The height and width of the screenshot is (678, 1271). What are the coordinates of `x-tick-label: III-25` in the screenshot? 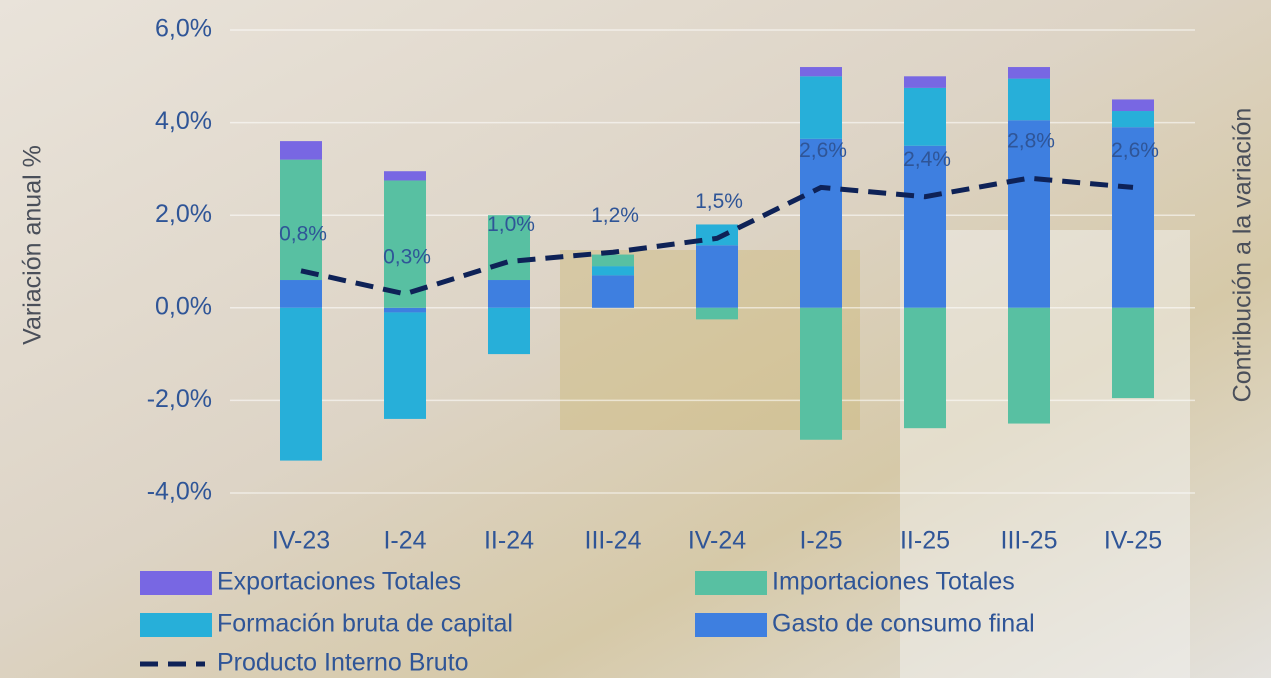 It's located at (1029, 541).